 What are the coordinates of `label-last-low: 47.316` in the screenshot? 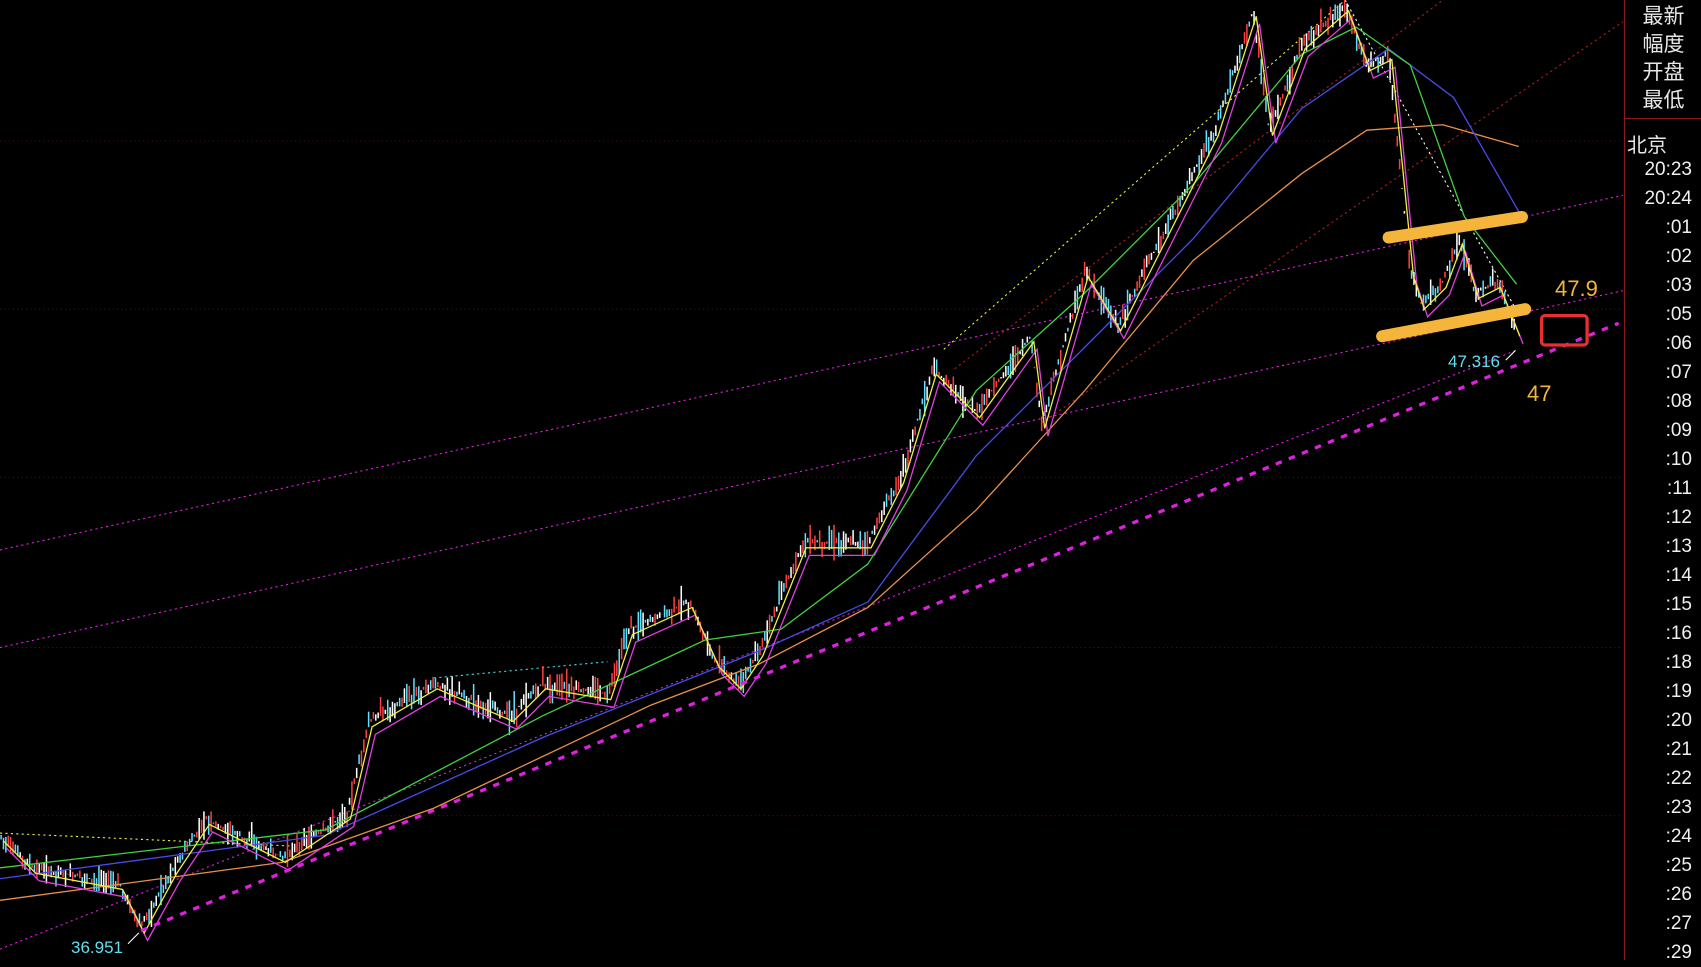 It's located at (1474, 361).